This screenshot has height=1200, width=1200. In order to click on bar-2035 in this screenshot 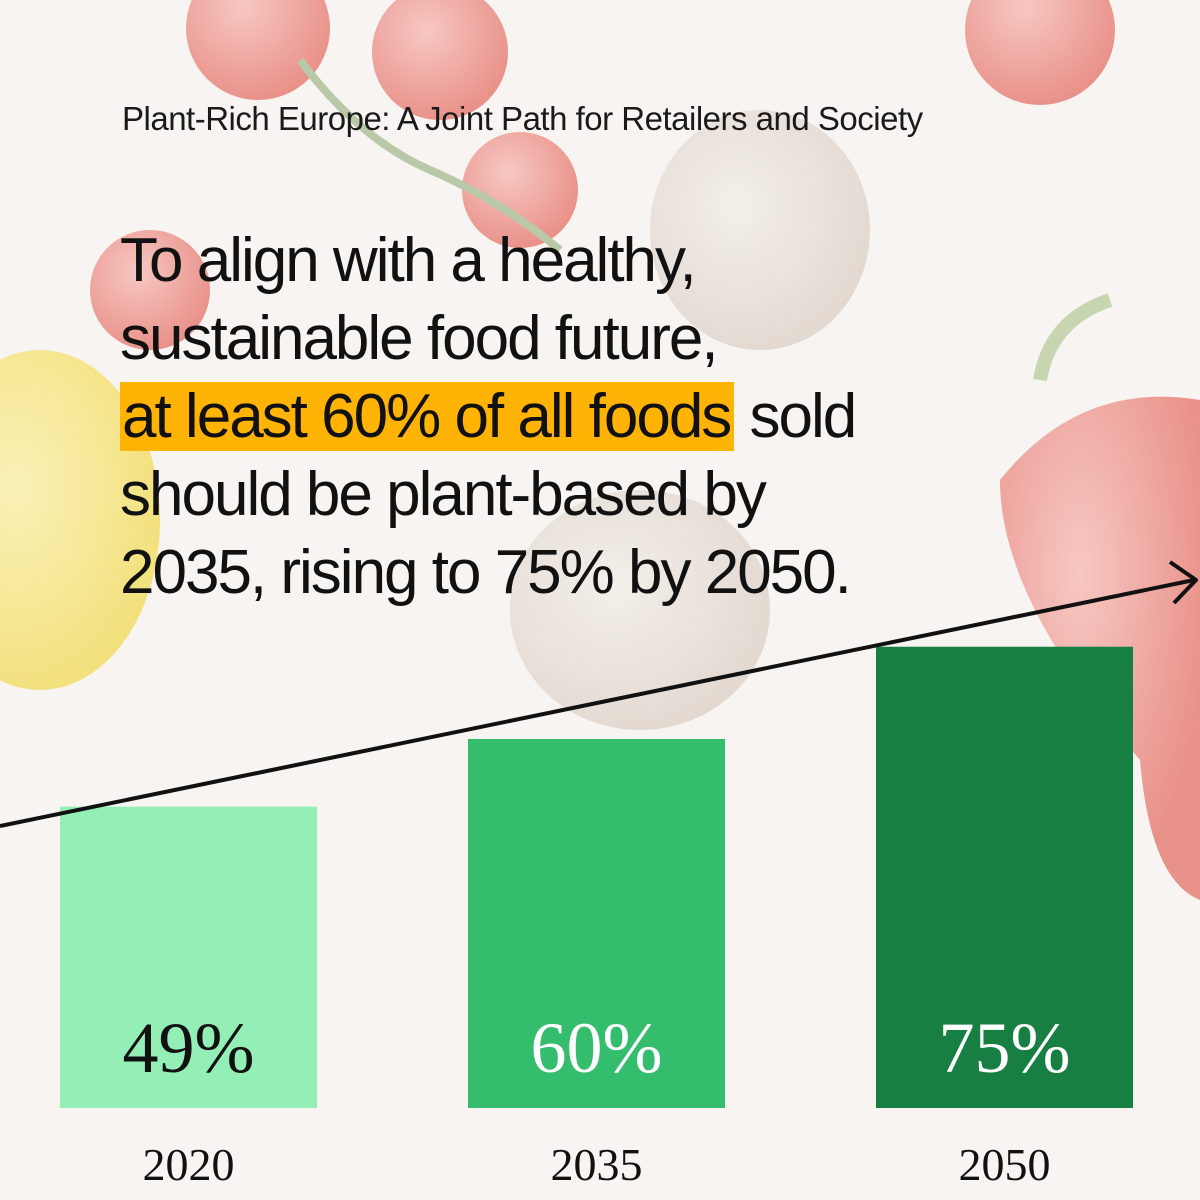, I will do `click(596, 923)`.